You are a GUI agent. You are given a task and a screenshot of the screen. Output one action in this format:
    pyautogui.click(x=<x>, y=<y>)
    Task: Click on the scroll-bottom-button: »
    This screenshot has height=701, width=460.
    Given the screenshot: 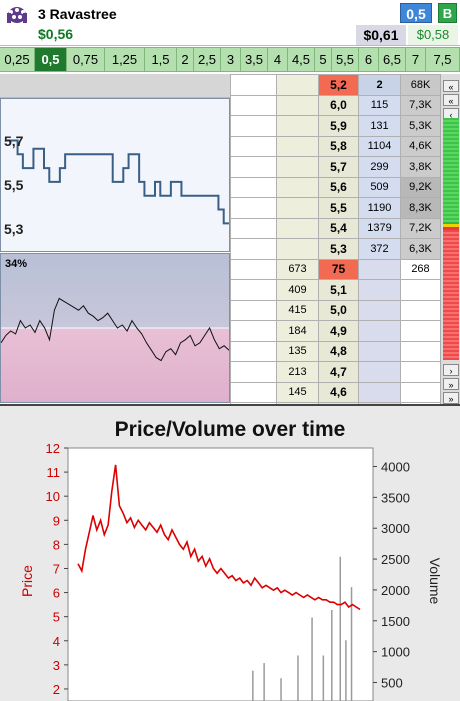 What is the action you would take?
    pyautogui.click(x=451, y=398)
    